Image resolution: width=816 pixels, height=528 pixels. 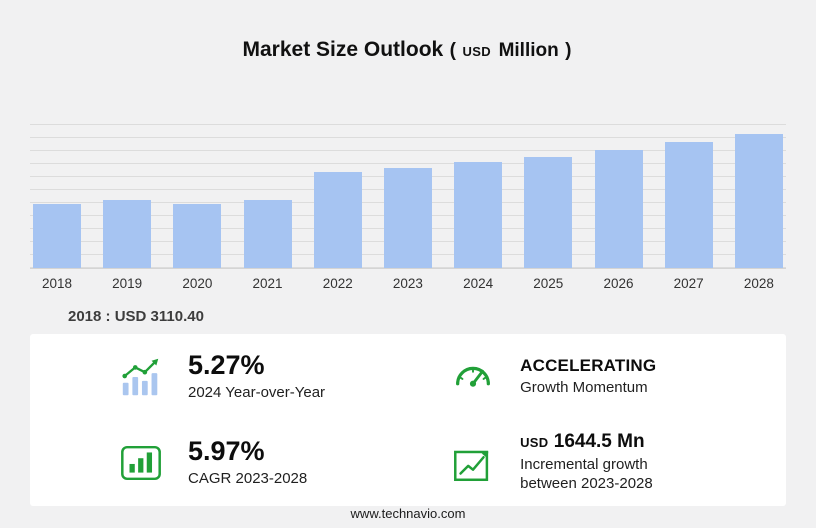 What do you see at coordinates (408, 513) in the screenshot?
I see `website-url: www.technavio.com` at bounding box center [408, 513].